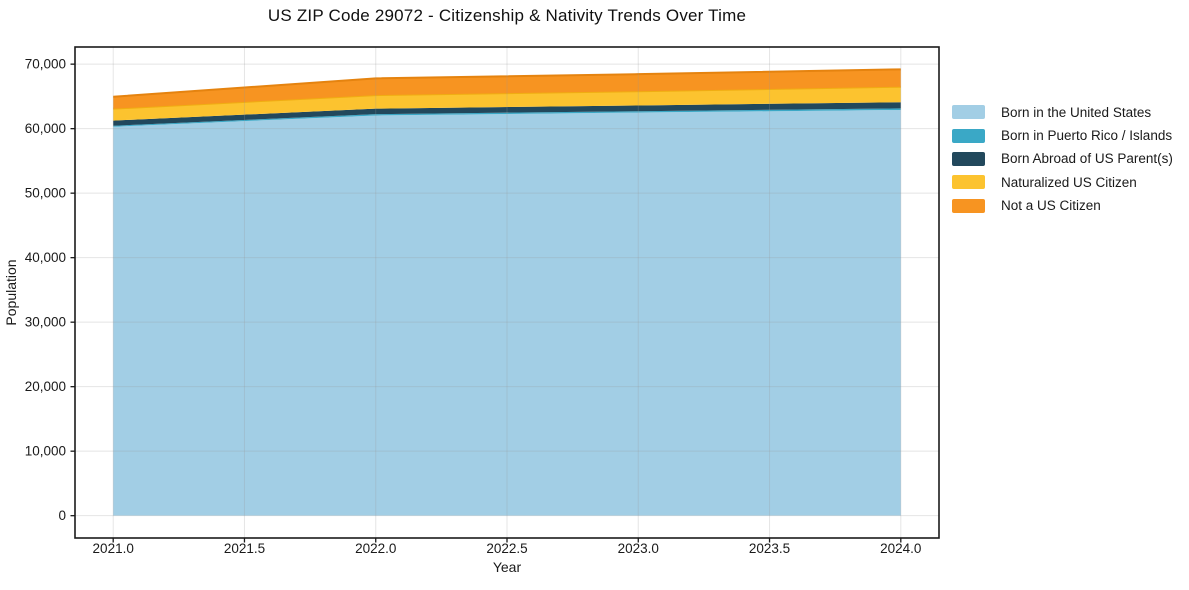  Describe the element at coordinates (45, 193) in the screenshot. I see `y-tick-label: 50,000` at that location.